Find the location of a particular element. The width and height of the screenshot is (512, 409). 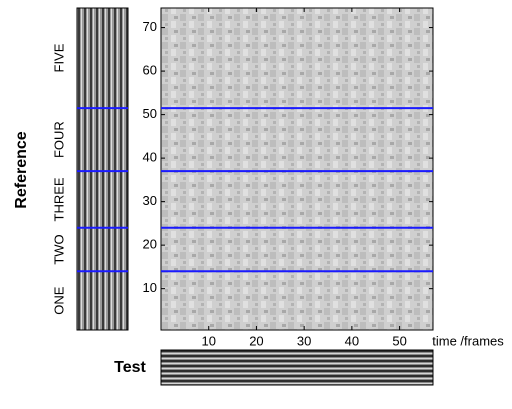

test-image is located at coordinates (297, 367).